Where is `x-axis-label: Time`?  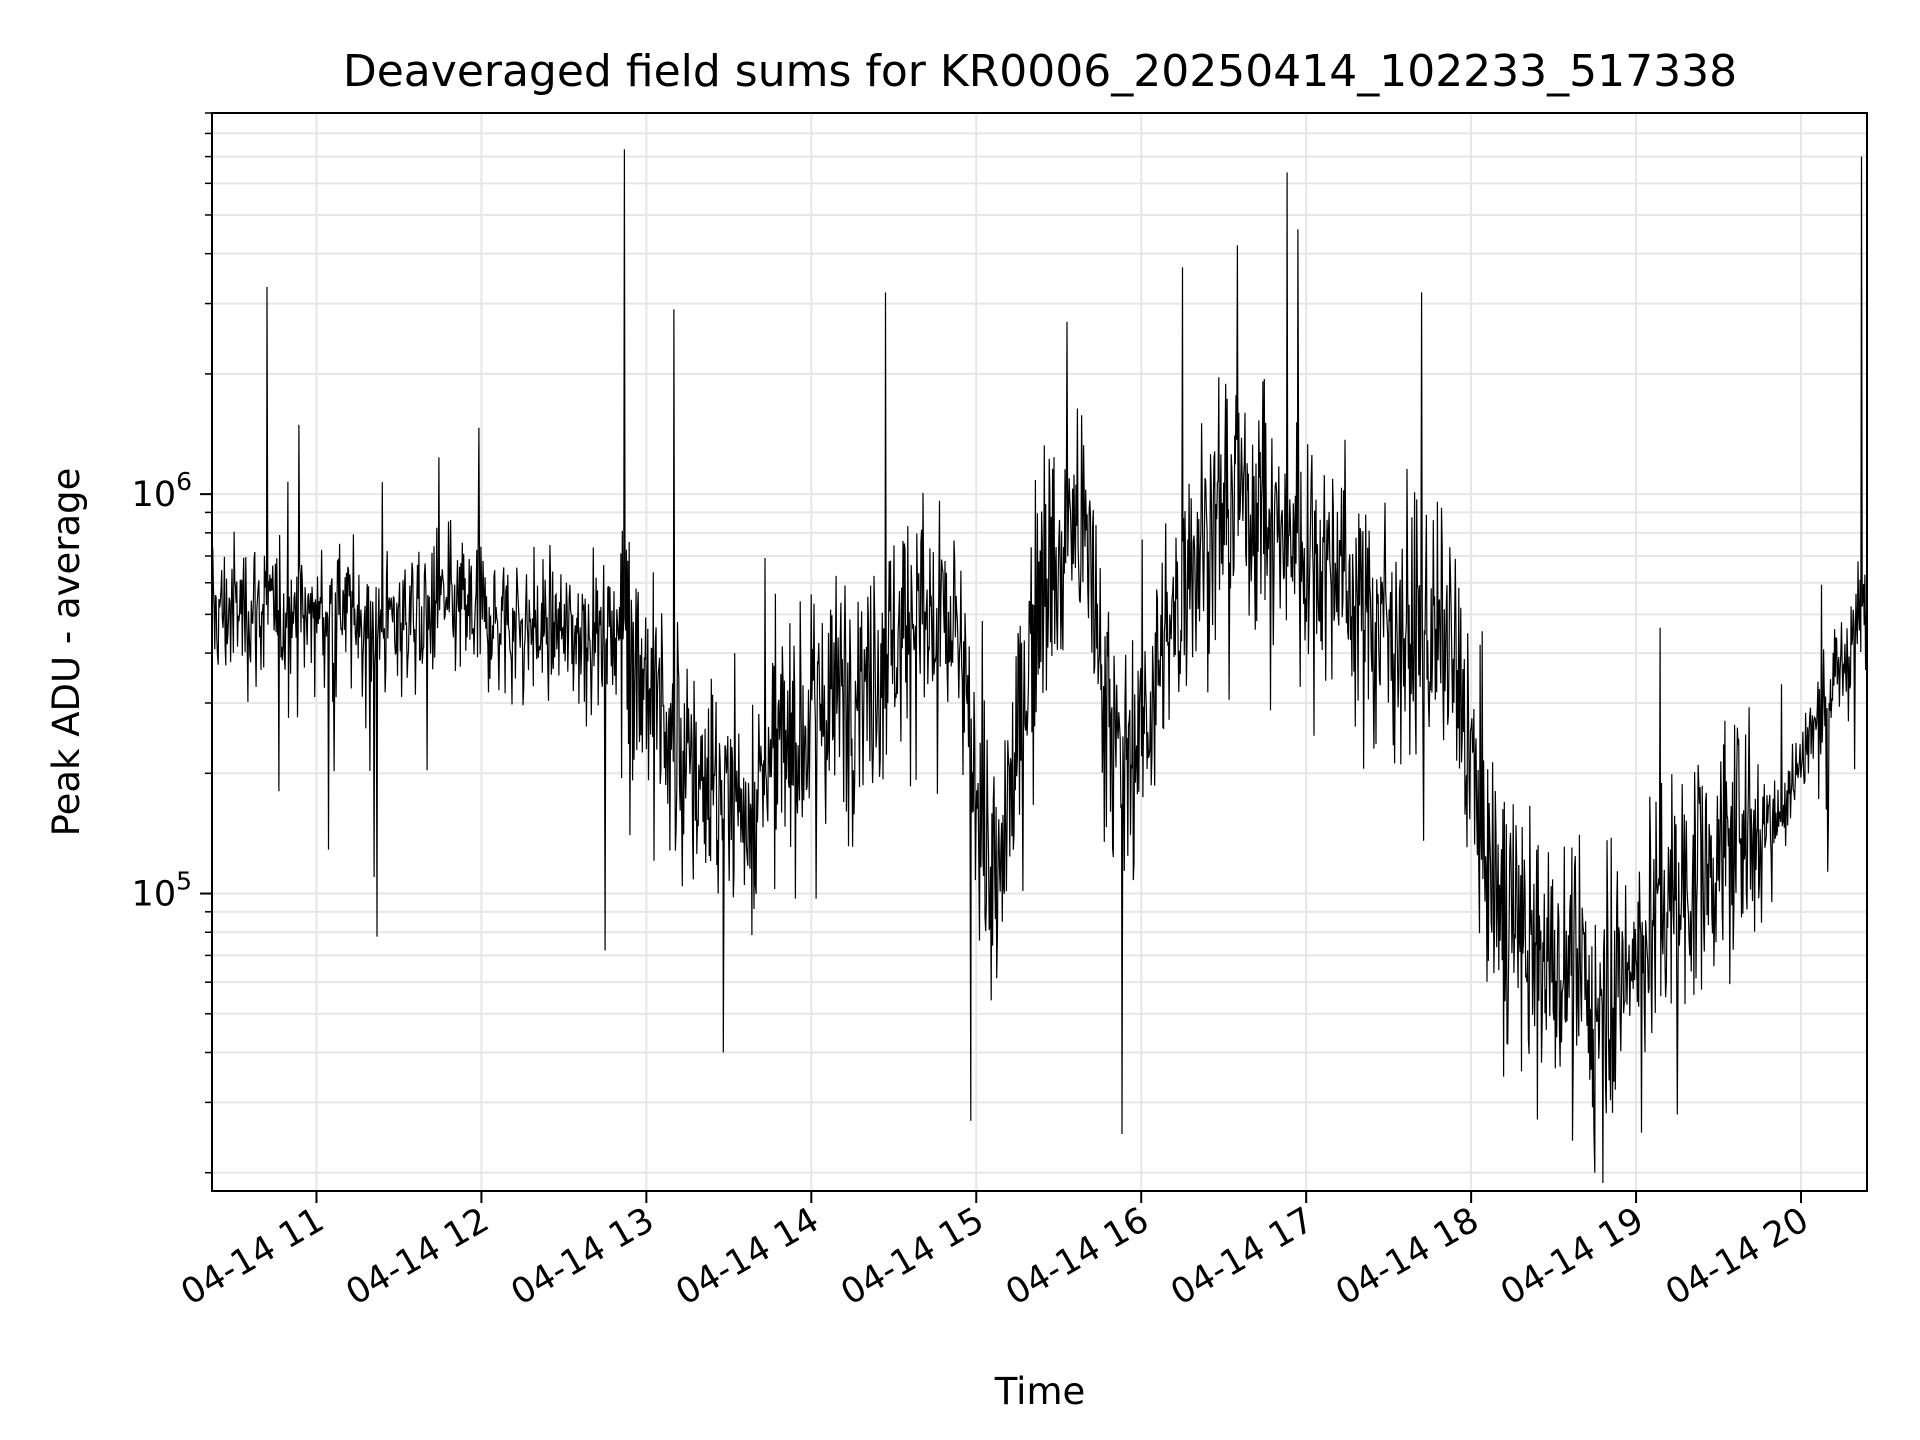
x-axis-label: Time is located at coordinates (1040, 1391).